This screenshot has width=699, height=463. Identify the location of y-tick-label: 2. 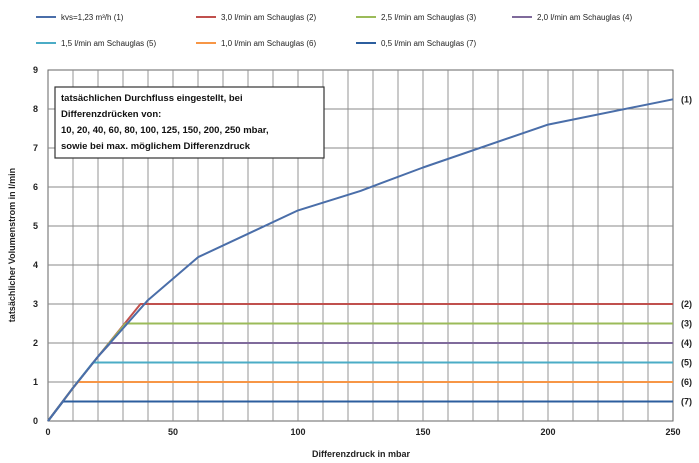
(35, 343).